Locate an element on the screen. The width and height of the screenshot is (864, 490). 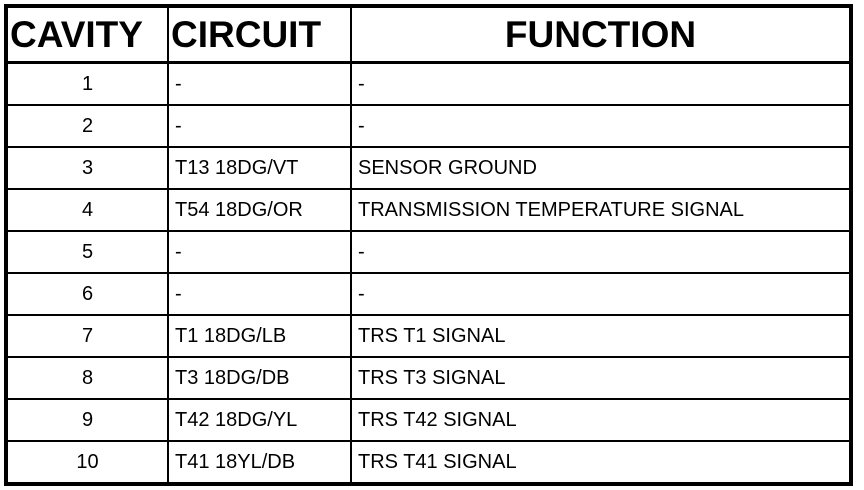
table-row: 3 T13 18DG/VT SENSOR GROUND is located at coordinates (428, 168).